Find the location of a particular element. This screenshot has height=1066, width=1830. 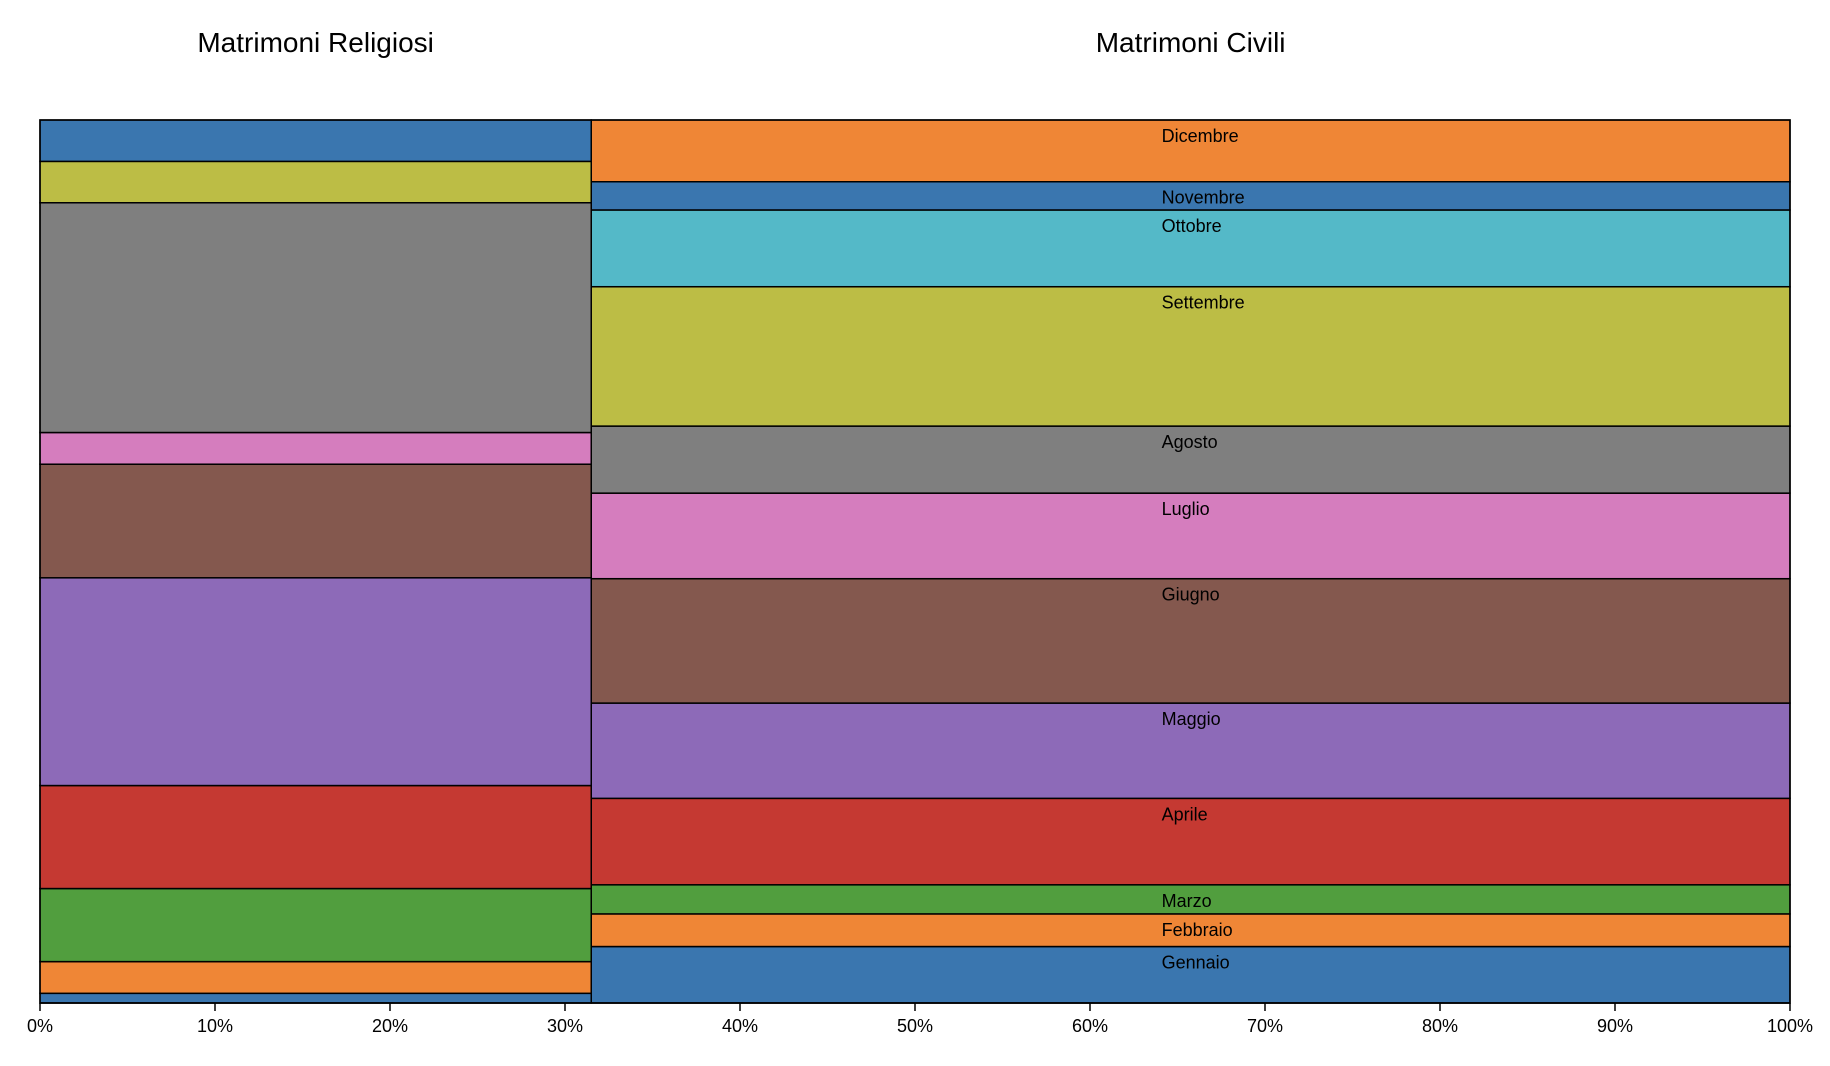

matrimoni-civili-segment-dicembre is located at coordinates (1190, 151).